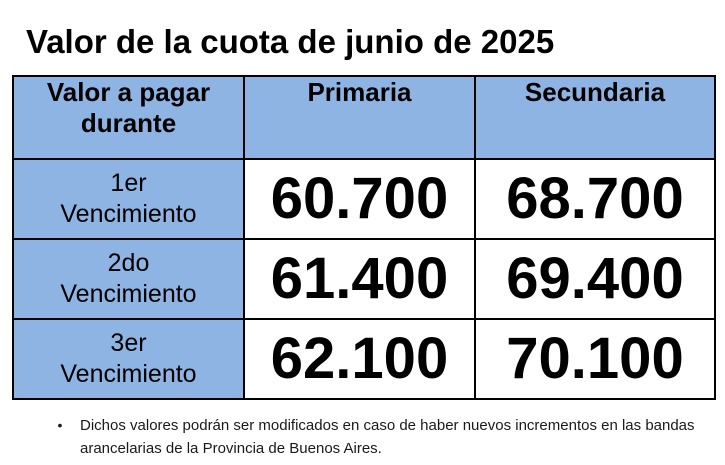  What do you see at coordinates (595, 359) in the screenshot?
I see `value-secundaria: 70.100` at bounding box center [595, 359].